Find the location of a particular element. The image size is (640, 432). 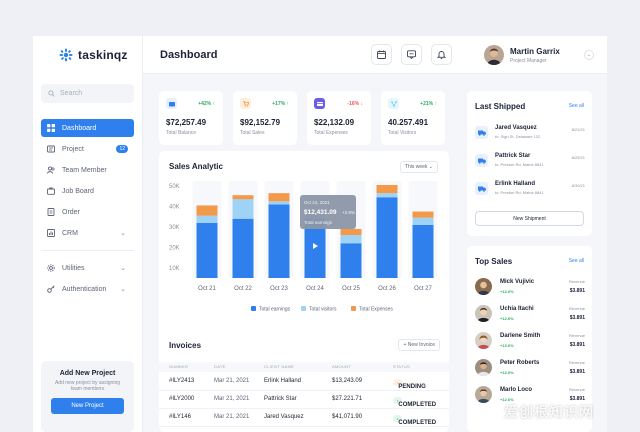

stat-label: Total Visitors is located at coordinates (402, 133).